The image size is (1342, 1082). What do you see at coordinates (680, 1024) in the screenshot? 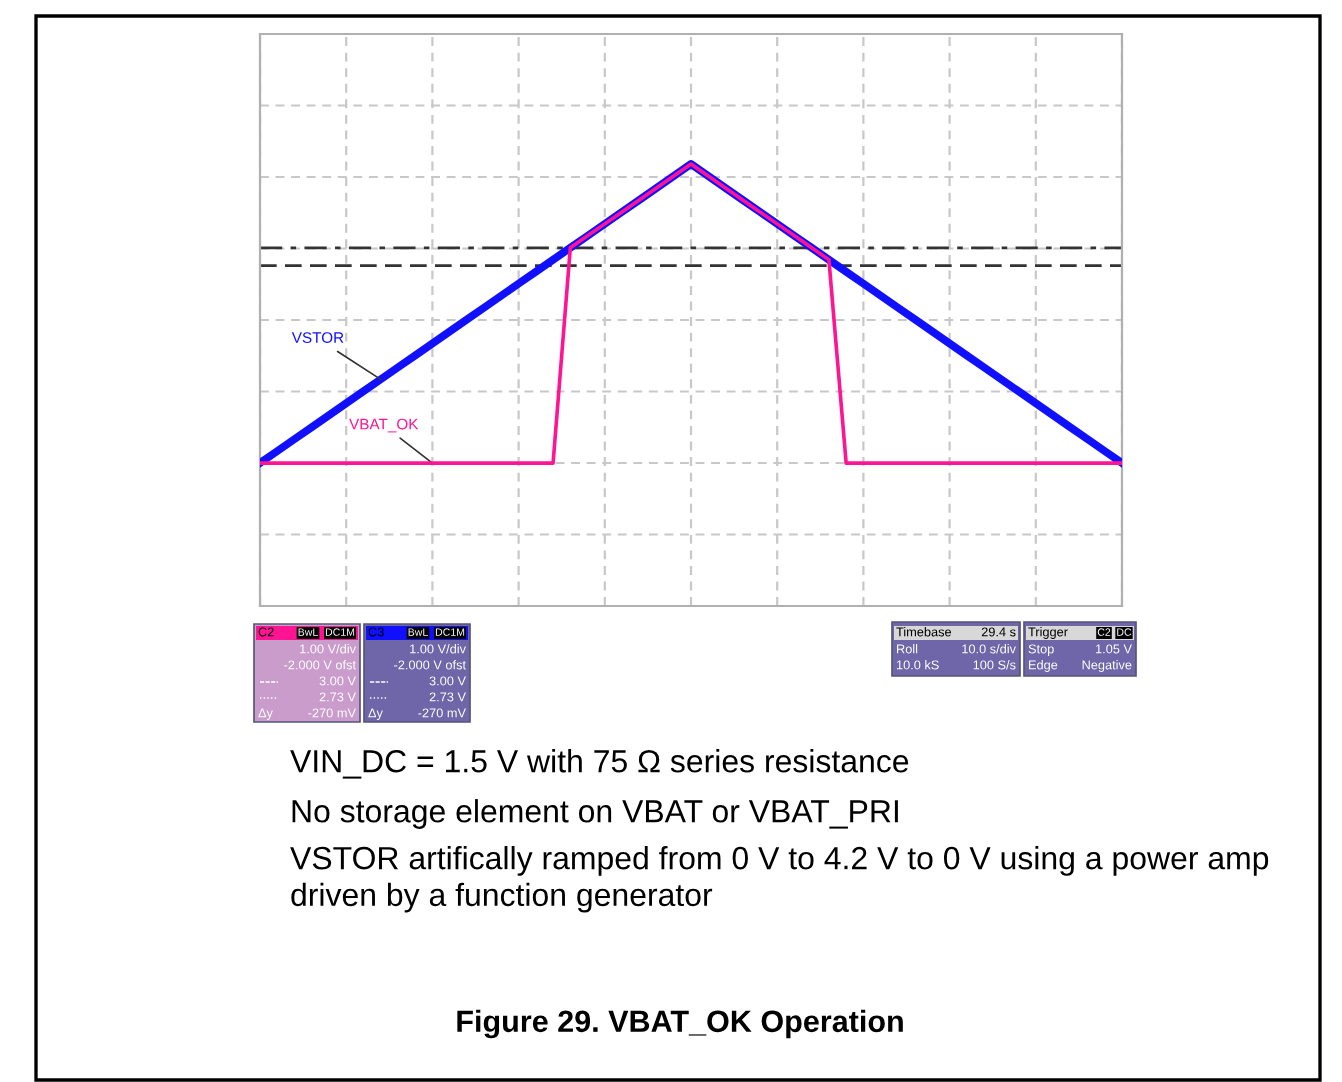
I see `text: Figure 29. VBAT_OK Operation` at bounding box center [680, 1024].